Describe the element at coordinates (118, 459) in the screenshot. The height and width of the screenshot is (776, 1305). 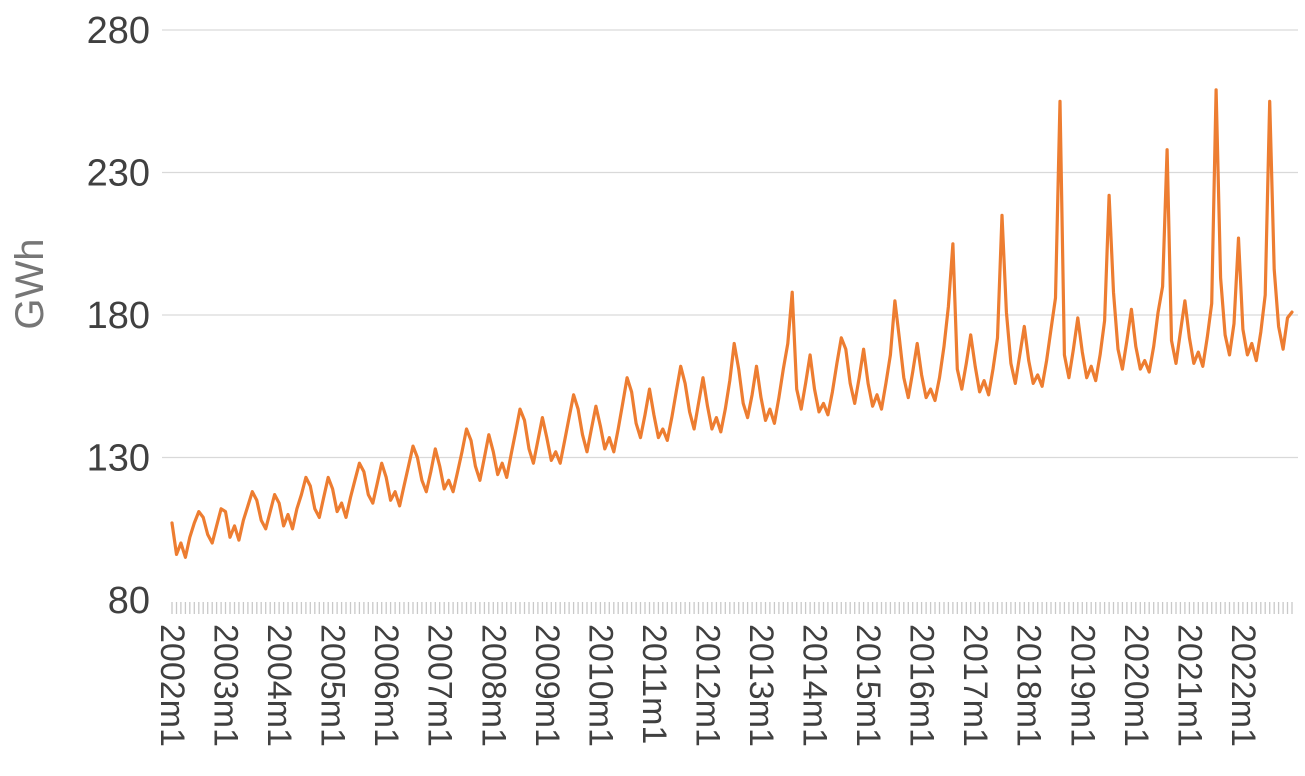
I see `y-tick-label: 130` at that location.